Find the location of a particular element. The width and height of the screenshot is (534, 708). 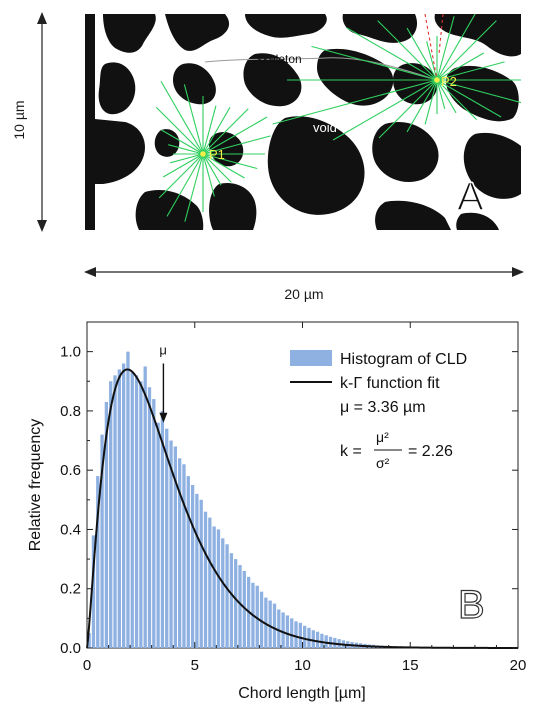

y-tick-label: 0.6 is located at coordinates (70, 470).